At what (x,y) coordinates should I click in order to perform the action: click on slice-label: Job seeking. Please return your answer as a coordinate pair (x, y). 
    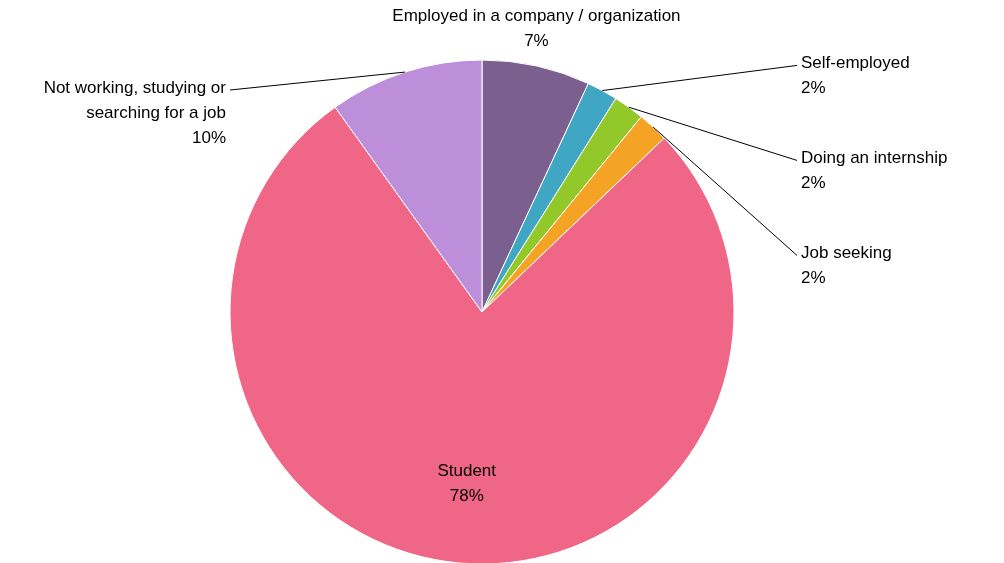
    Looking at the image, I should click on (846, 253).